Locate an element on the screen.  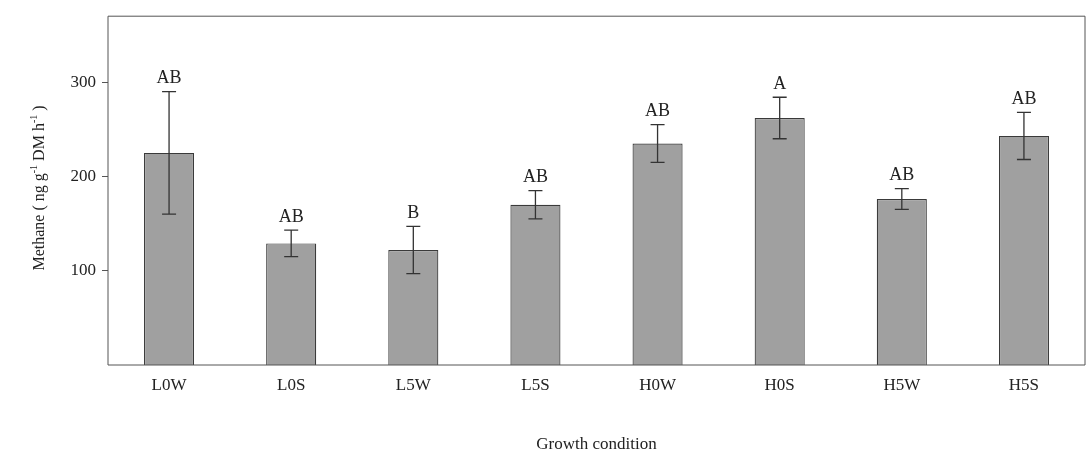
y-tick-label: 100 is located at coordinates (83, 270).